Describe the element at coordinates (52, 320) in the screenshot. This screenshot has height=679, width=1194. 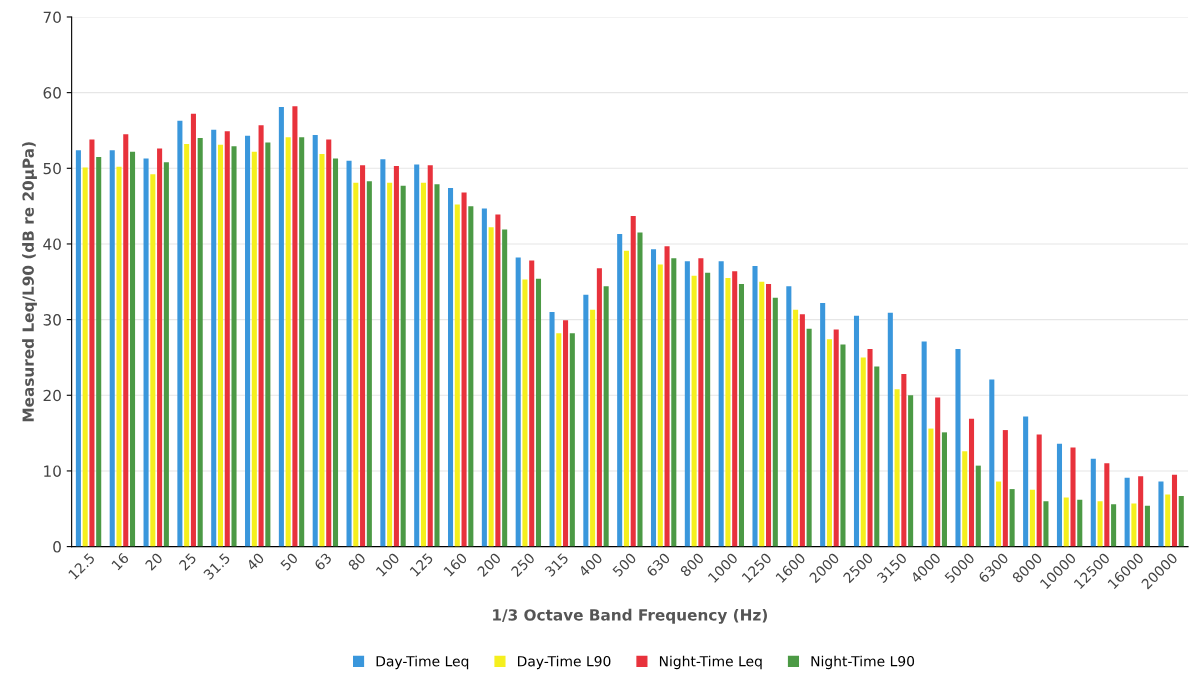
I see `y-tick-label: 30` at that location.